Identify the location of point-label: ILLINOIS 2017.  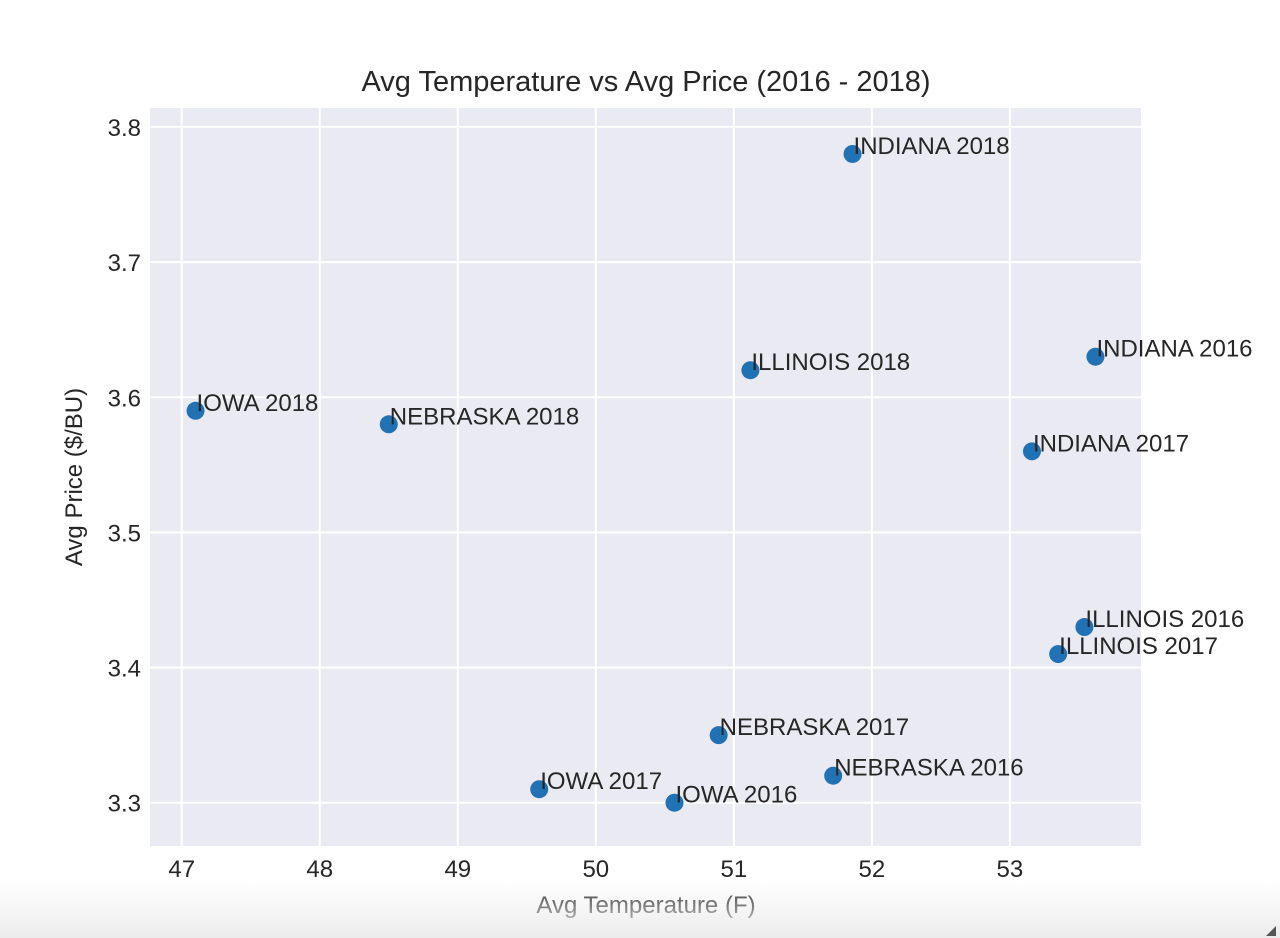
(1138, 646).